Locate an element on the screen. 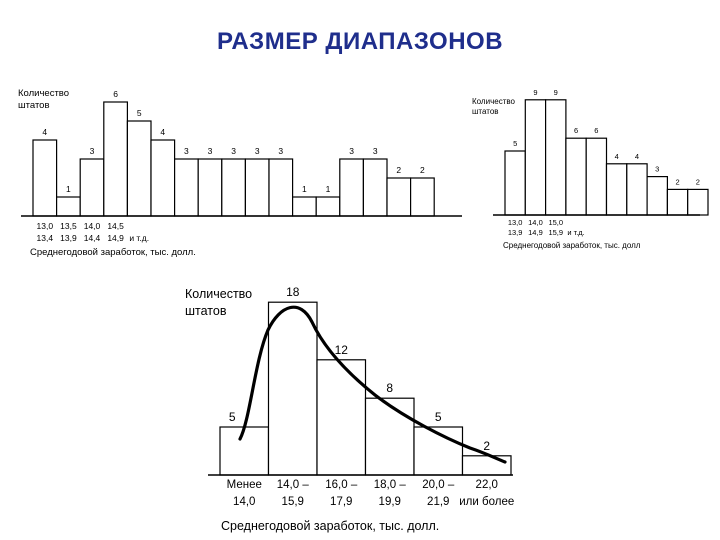 Image resolution: width=720 pixels, height=540 pixels. chart-medium-value-label-2: 9 is located at coordinates (556, 92).